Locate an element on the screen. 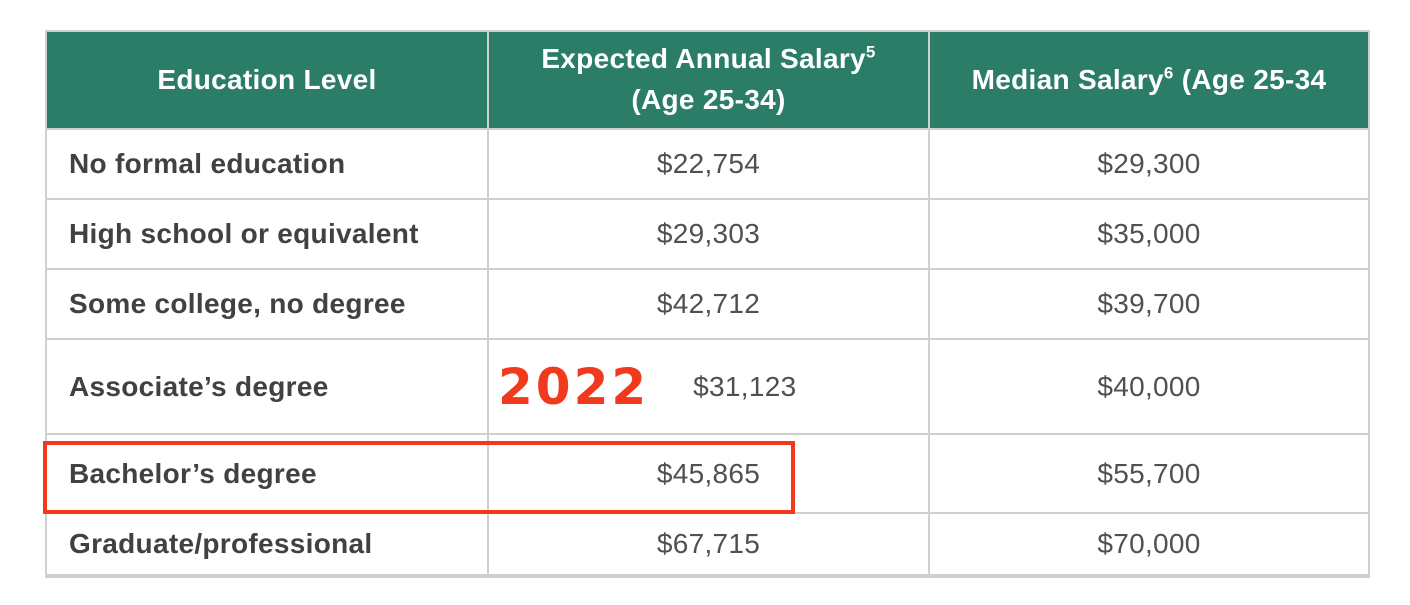 The image size is (1410, 605). footnote-6: 6 is located at coordinates (1168, 73).